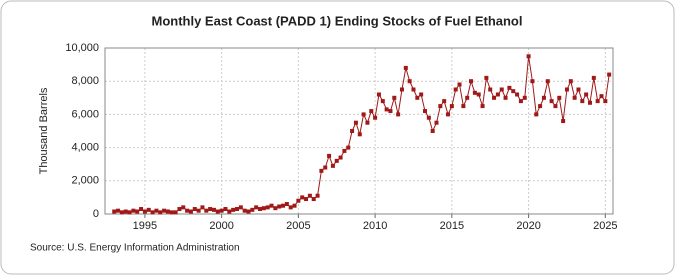  I want to click on x-tick-label: 2025, so click(605, 226).